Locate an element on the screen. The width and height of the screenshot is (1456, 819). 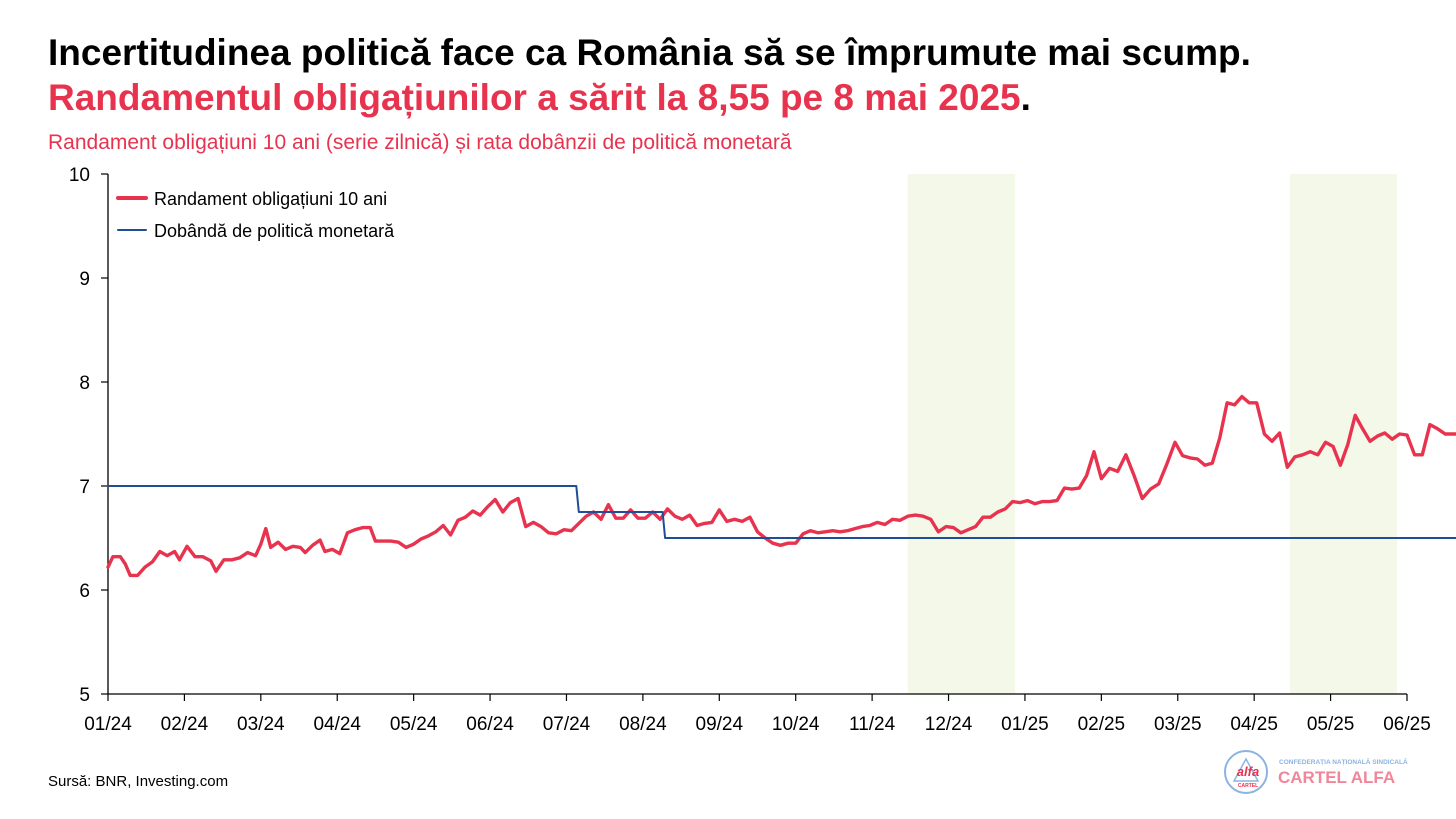
y-tick-label: 6 is located at coordinates (84, 591).